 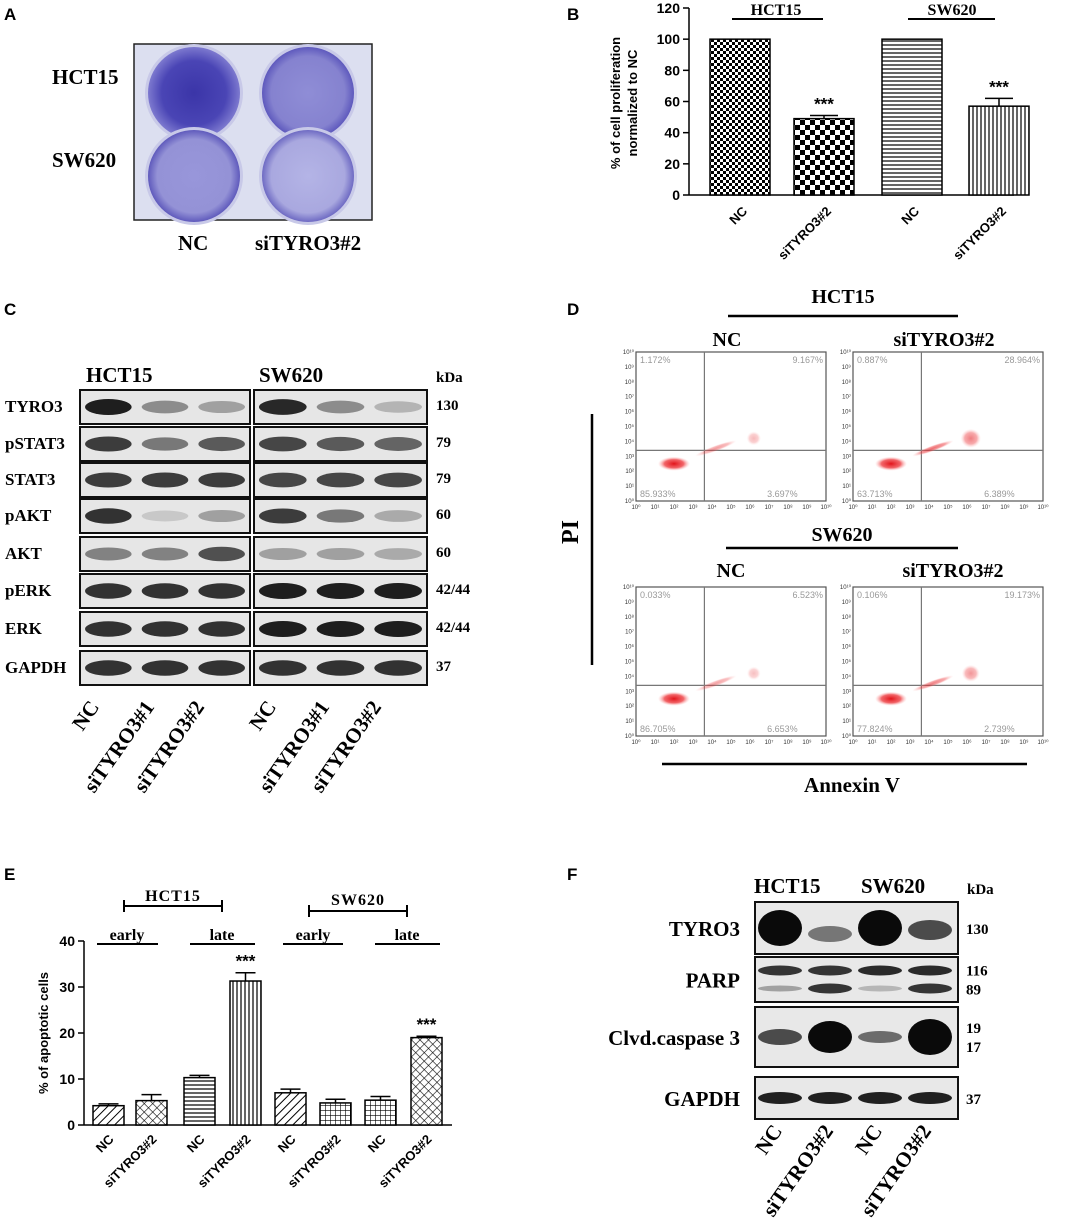 I want to click on d-ytick-1-5: 10⁵, so click(x=847, y=427).